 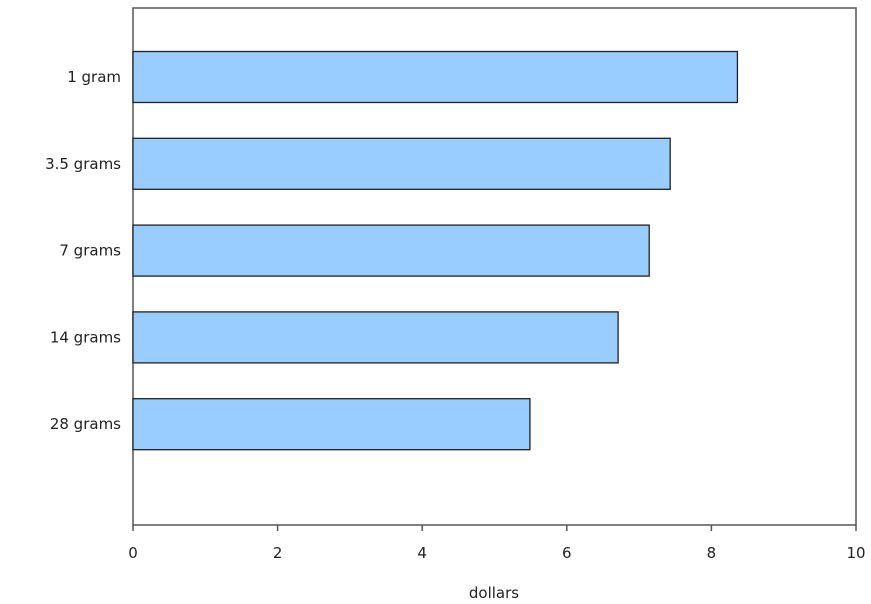 What do you see at coordinates (422, 553) in the screenshot?
I see `x-tick-label: 4` at bounding box center [422, 553].